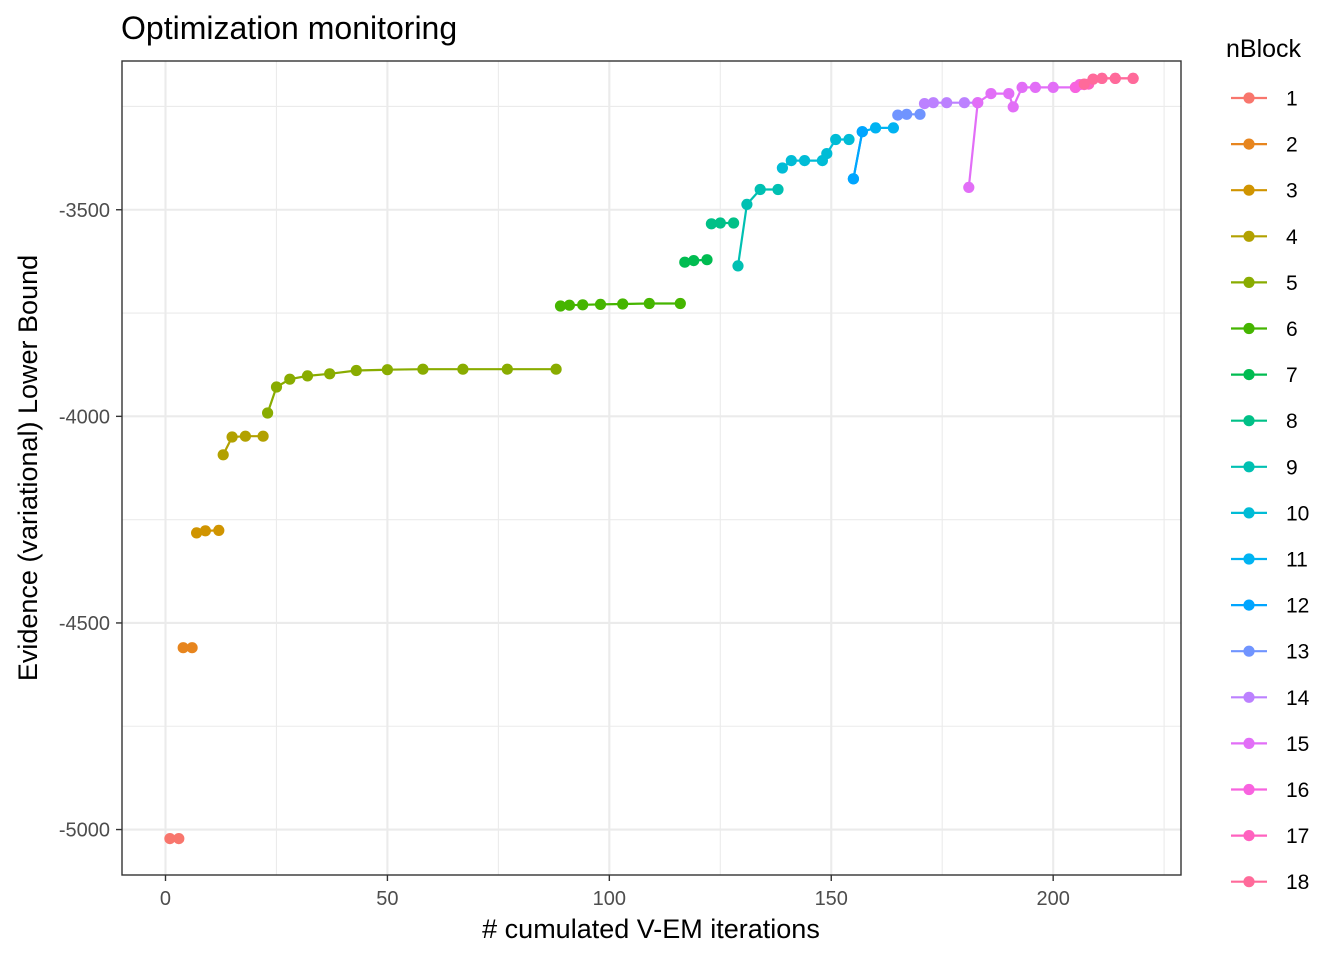 Image resolution: width=1344 pixels, height=965 pixels. I want to click on legend-label: 8, so click(1292, 421).